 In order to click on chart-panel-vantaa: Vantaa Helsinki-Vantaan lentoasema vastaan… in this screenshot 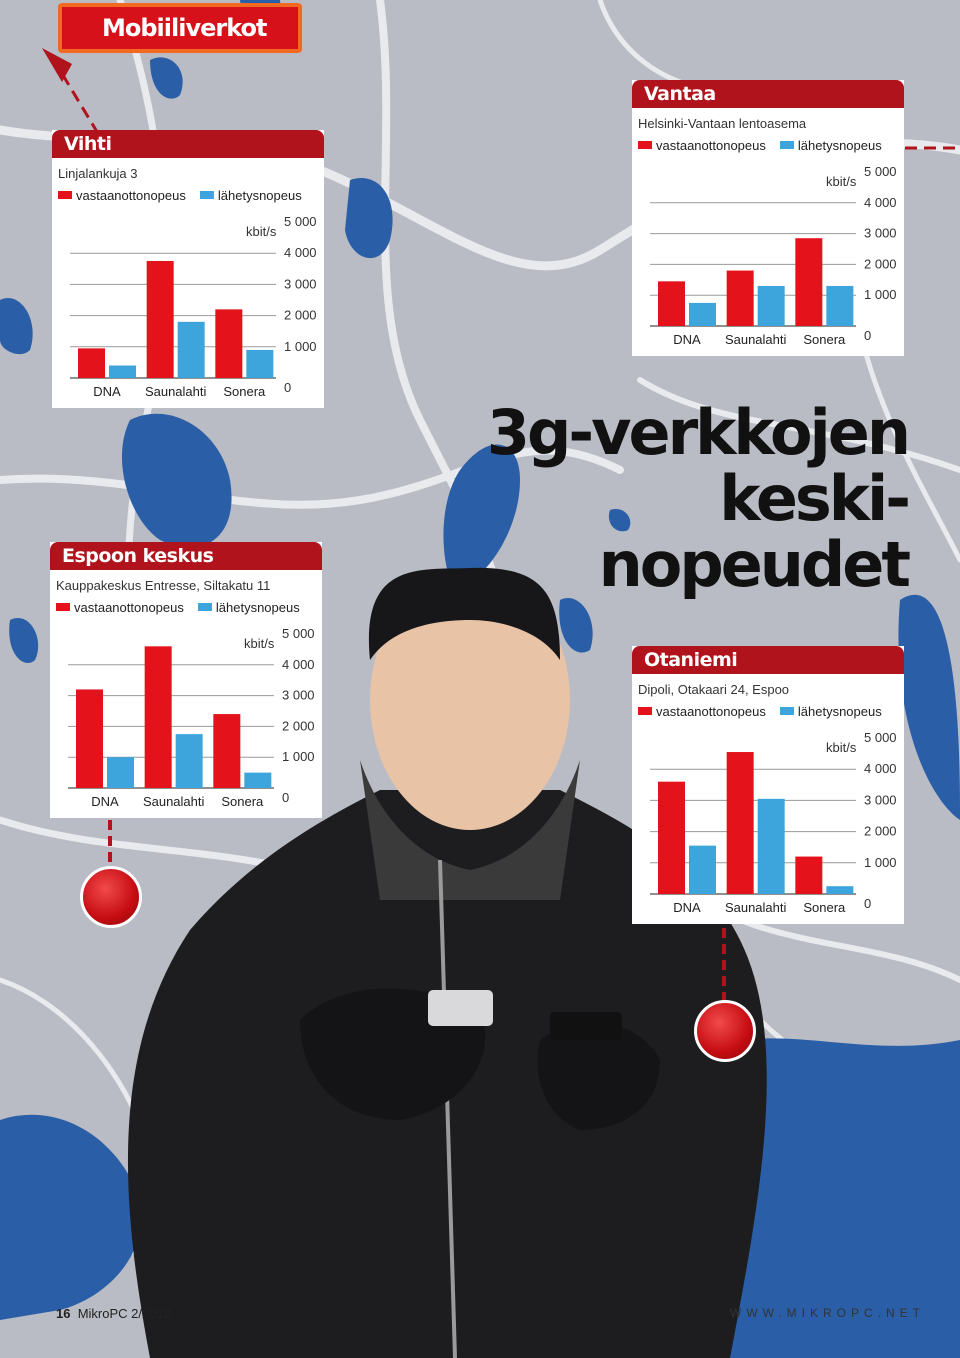, I will do `click(768, 218)`.